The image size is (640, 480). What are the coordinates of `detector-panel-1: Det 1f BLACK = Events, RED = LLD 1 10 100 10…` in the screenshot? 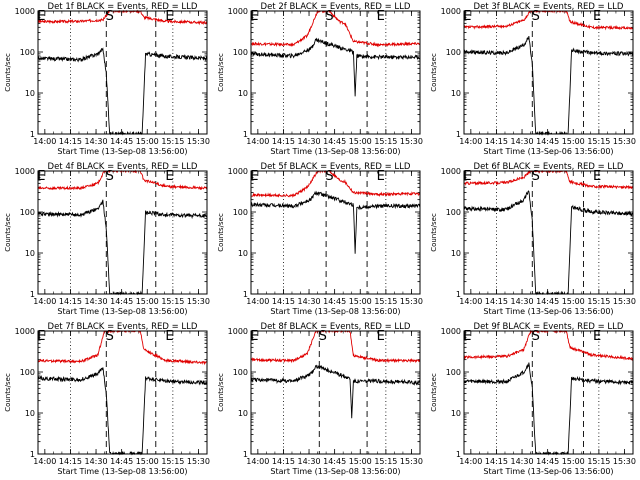 It's located at (106, 80).